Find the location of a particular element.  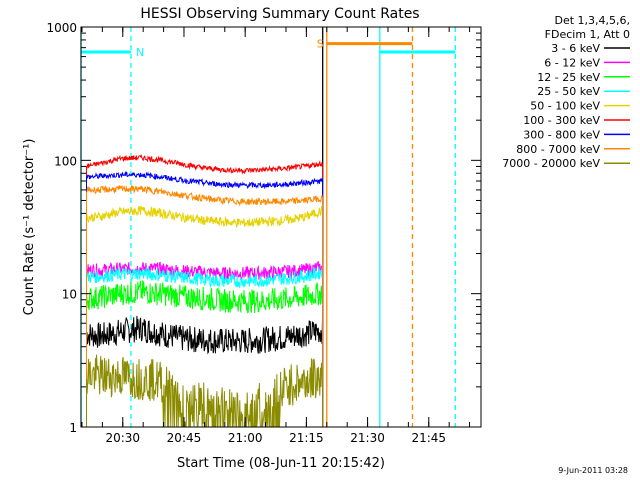

x-tick-label: 20:45 is located at coordinates (184, 438).